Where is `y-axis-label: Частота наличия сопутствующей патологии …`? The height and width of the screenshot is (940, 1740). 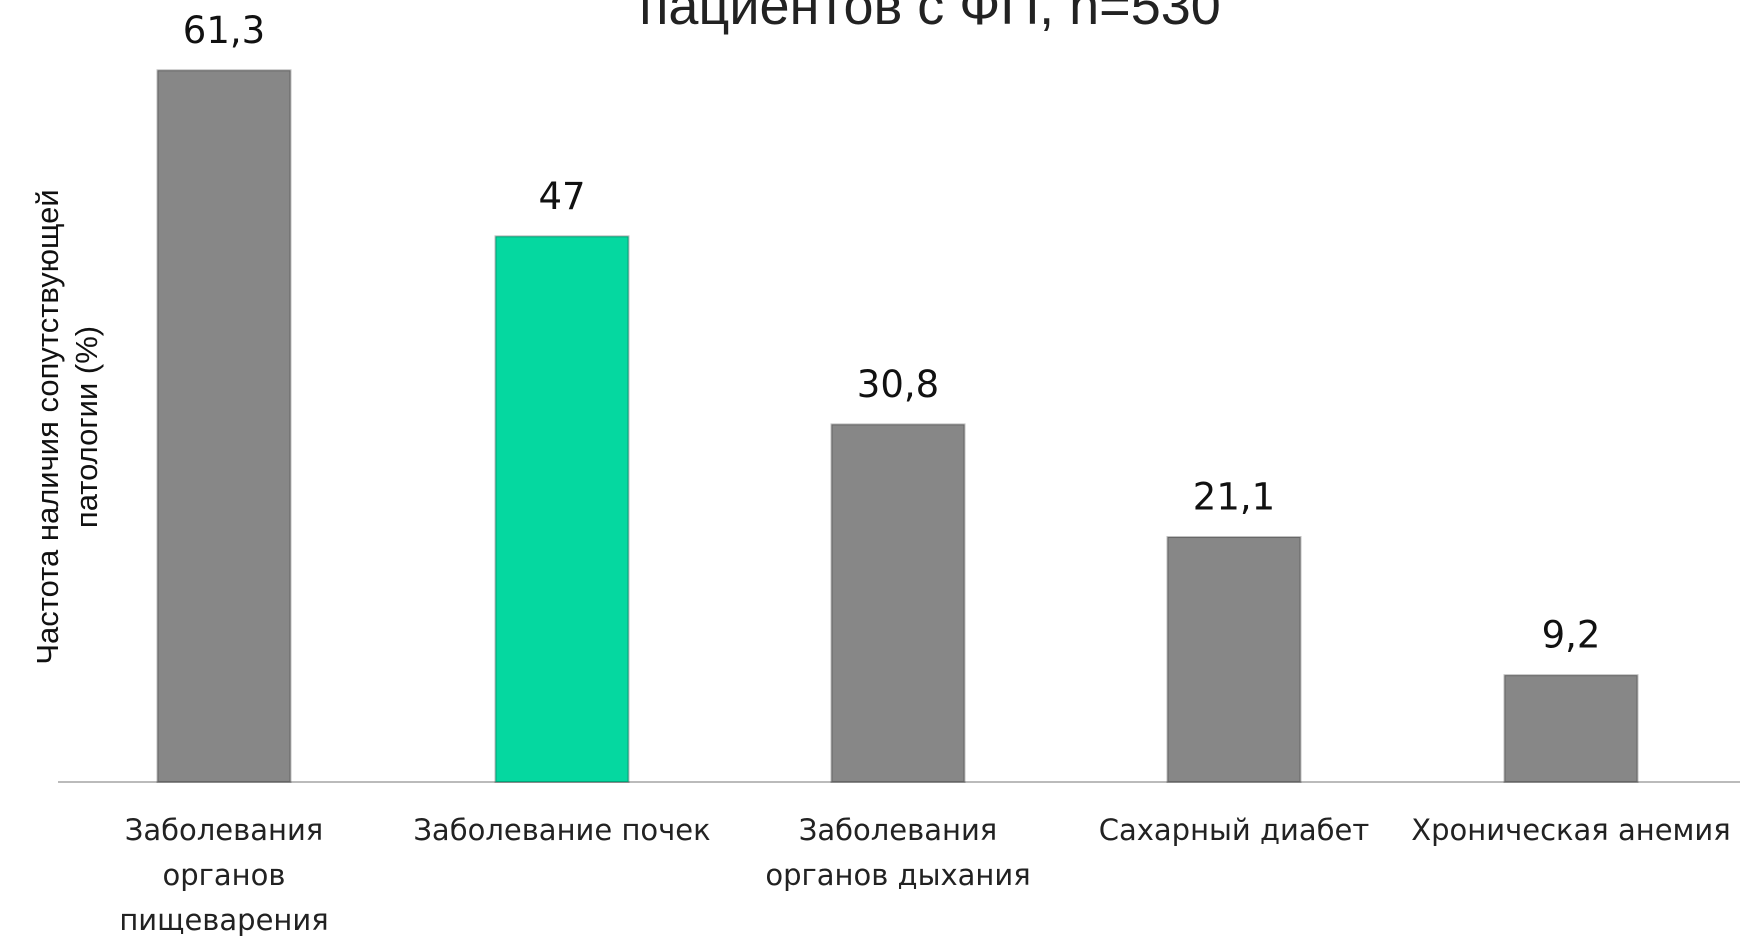
y-axis-label: Частота наличия сопутствующей патологии … is located at coordinates (67, 426).